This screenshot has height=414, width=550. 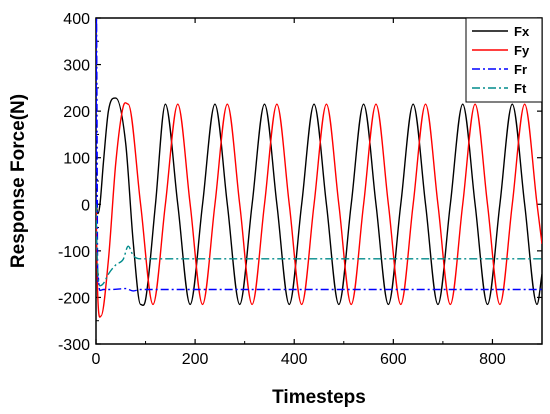 I want to click on y-tick-label: -300, so click(x=74, y=345).